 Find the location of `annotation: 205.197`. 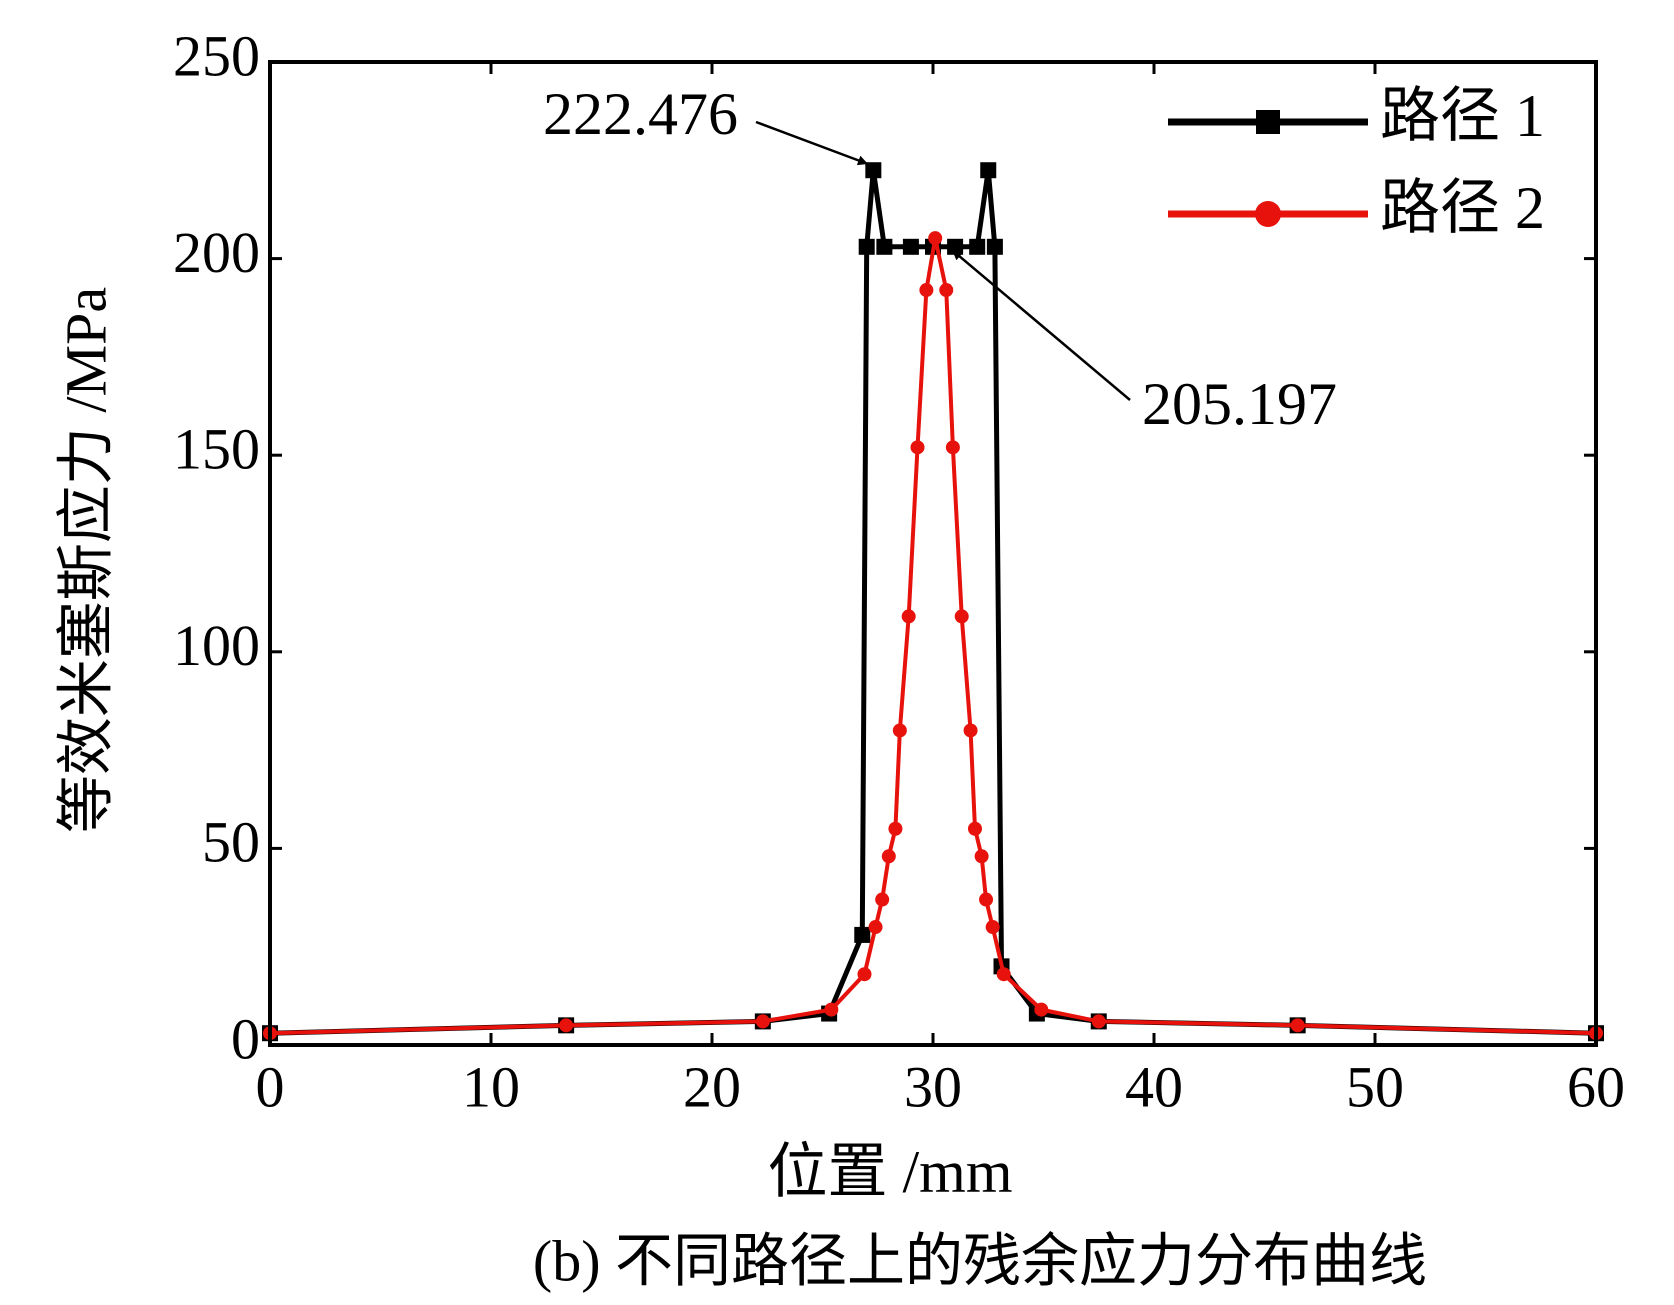

annotation: 205.197 is located at coordinates (1239, 404).